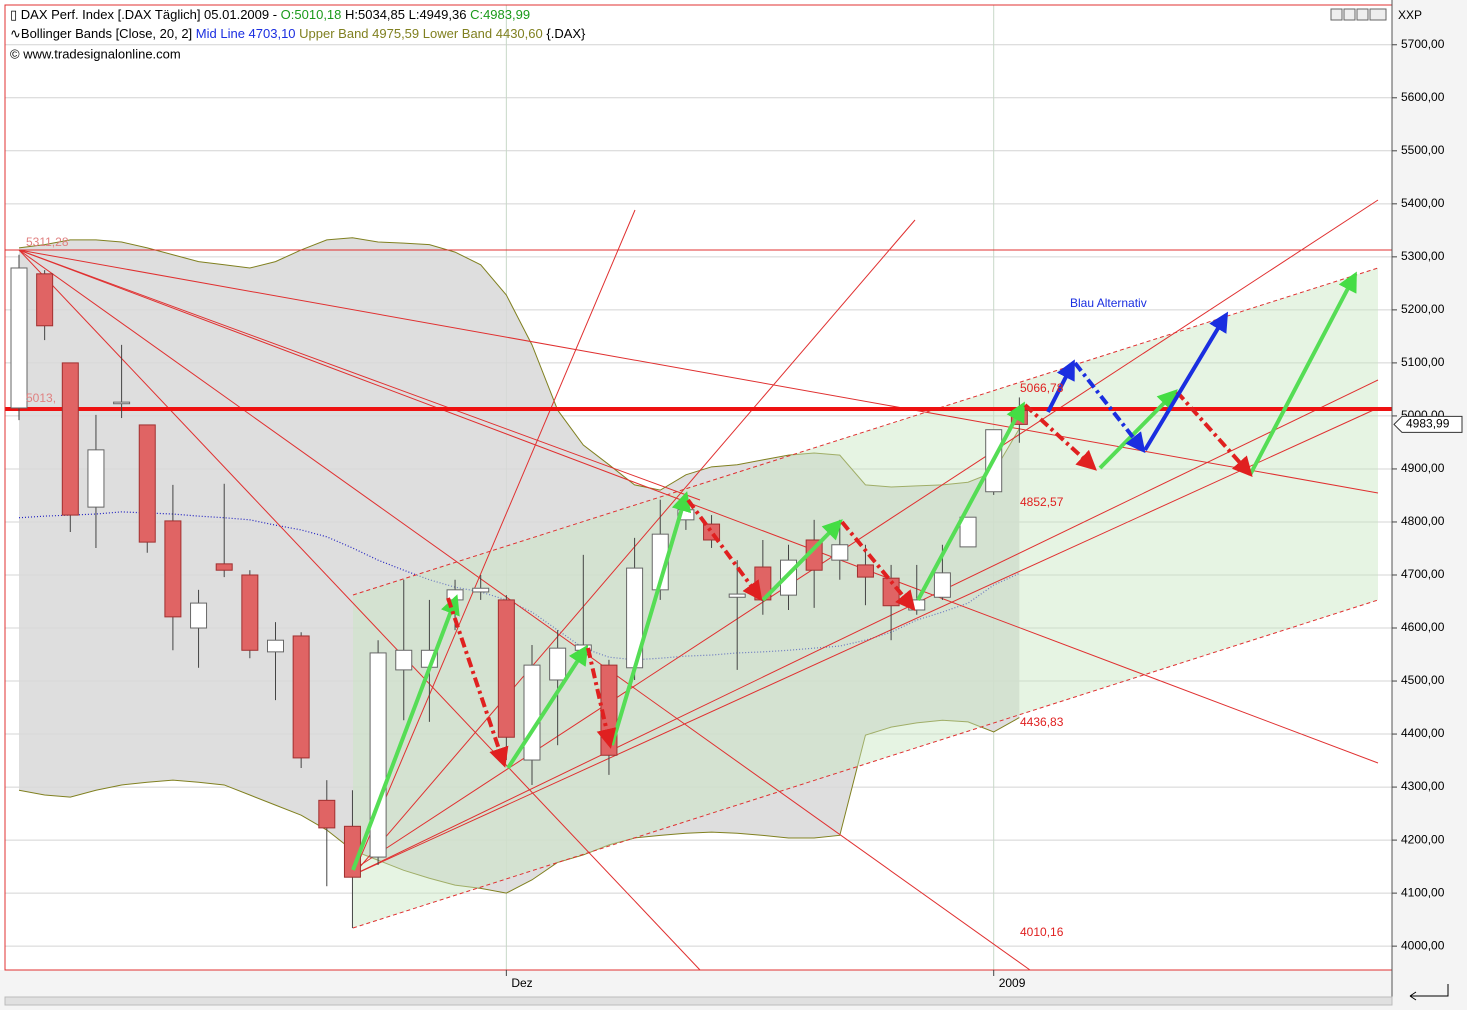 This screenshot has height=1010, width=1467. Describe the element at coordinates (405, 14) in the screenshot. I see `header-text: H:5034,85 L:4949,36` at that location.